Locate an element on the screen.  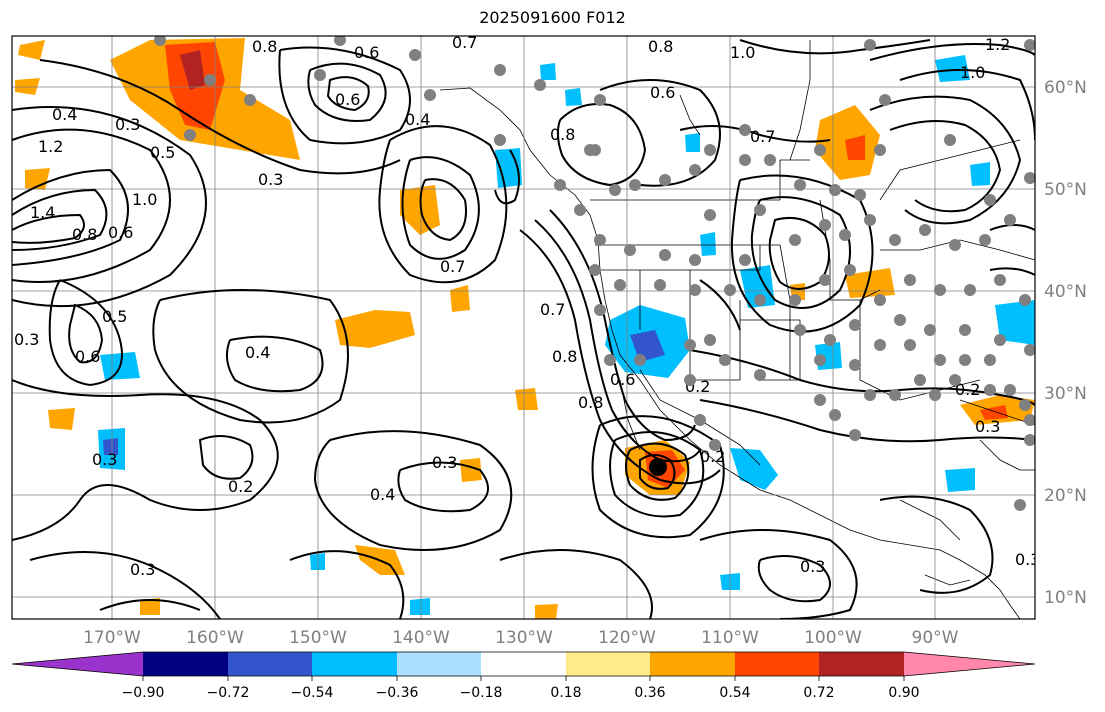
lon-label: 150°W is located at coordinates (318, 638).